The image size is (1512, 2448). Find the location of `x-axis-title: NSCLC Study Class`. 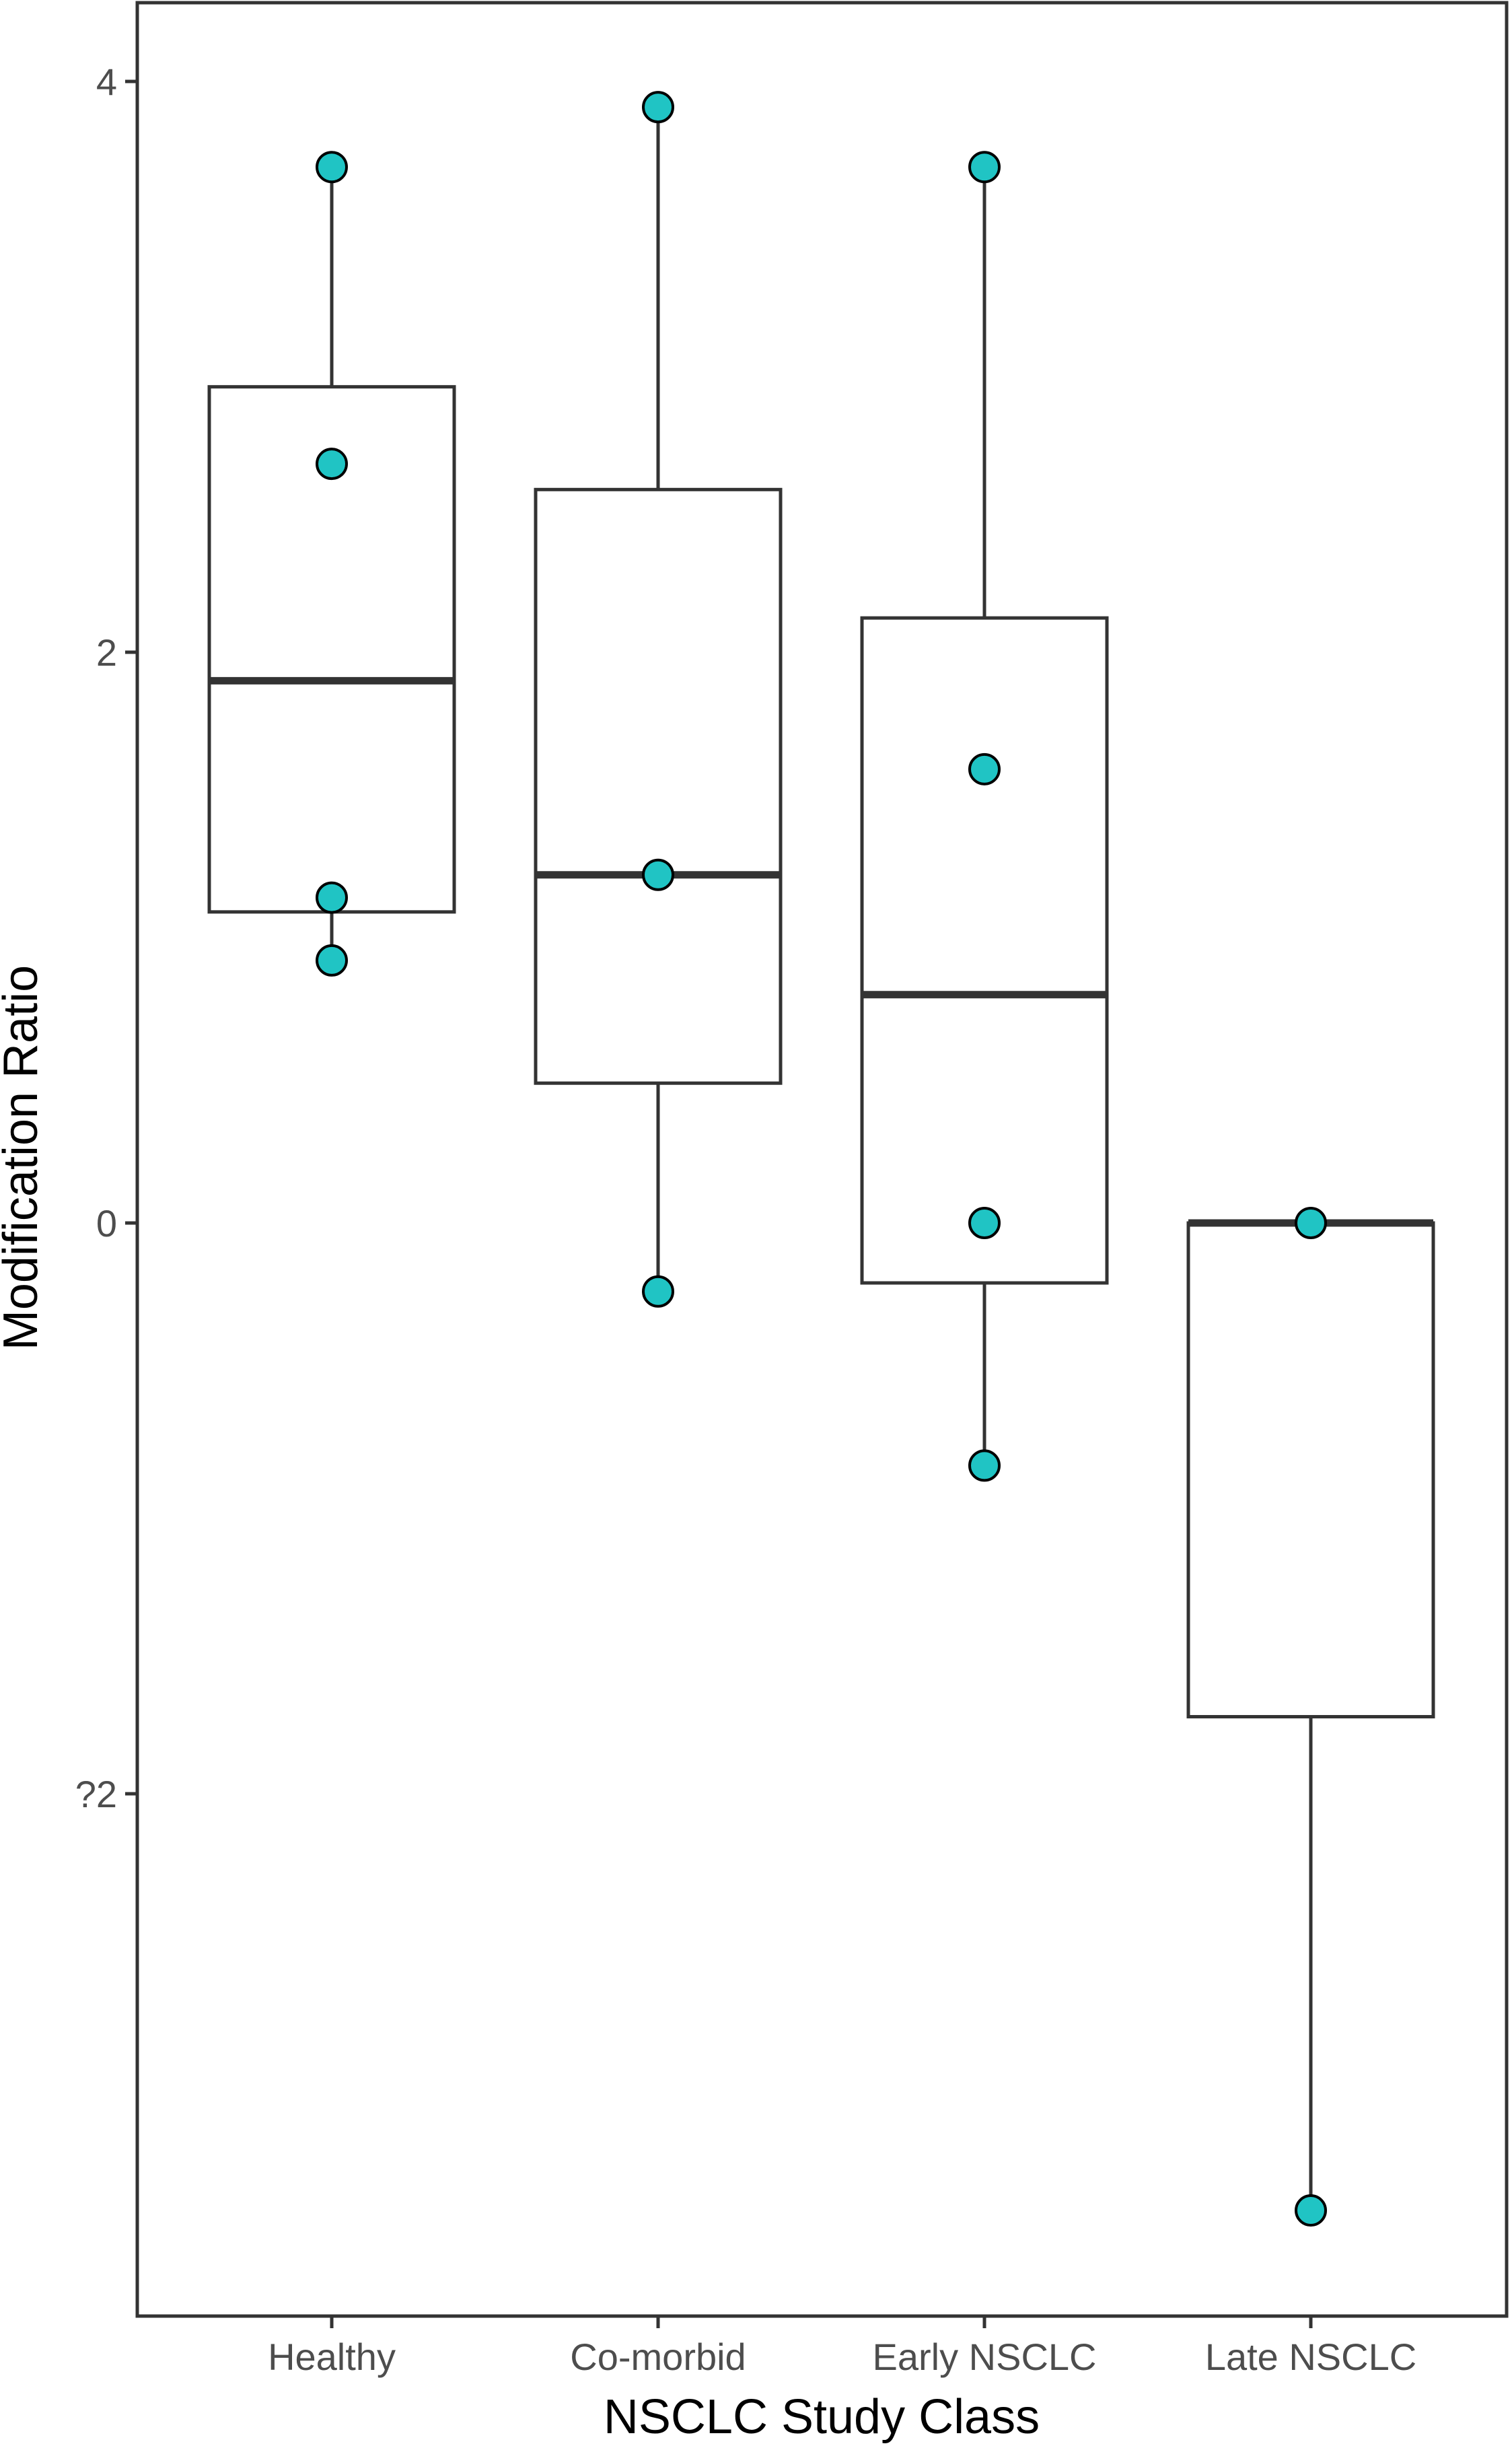

x-axis-title: NSCLC Study Class is located at coordinates (822, 2417).